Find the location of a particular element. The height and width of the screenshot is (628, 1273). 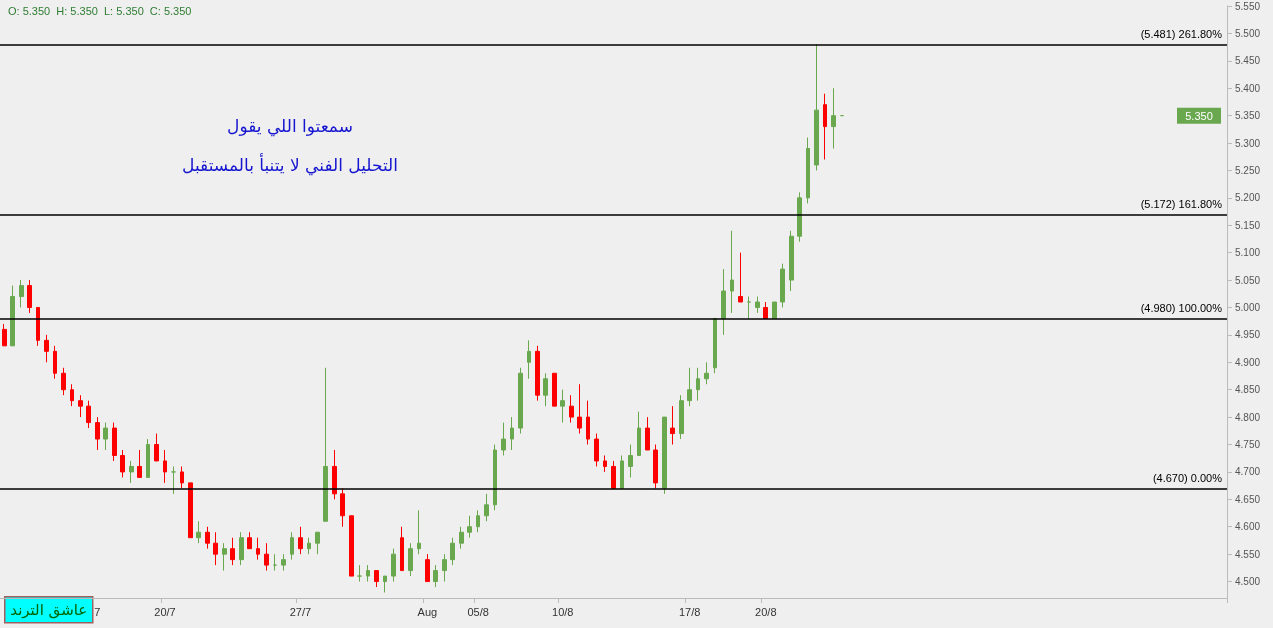

annotation: 5.350 is located at coordinates (1199, 115).